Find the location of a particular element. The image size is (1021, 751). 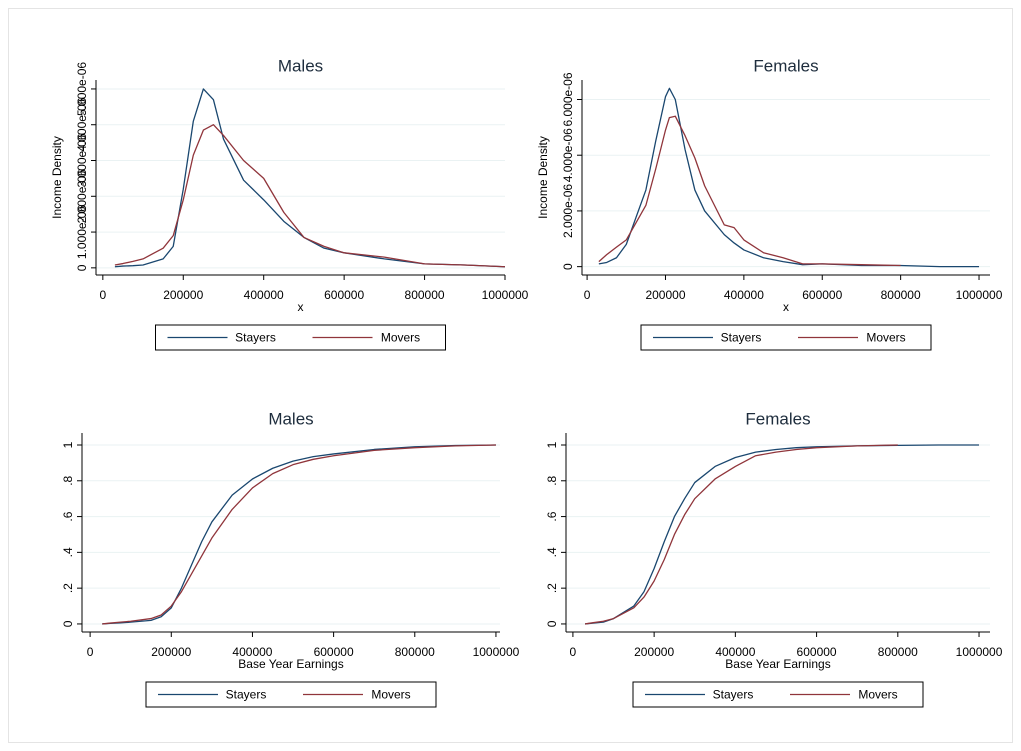

y-tick-label: 1.000e-06 is located at coordinates (82, 232).